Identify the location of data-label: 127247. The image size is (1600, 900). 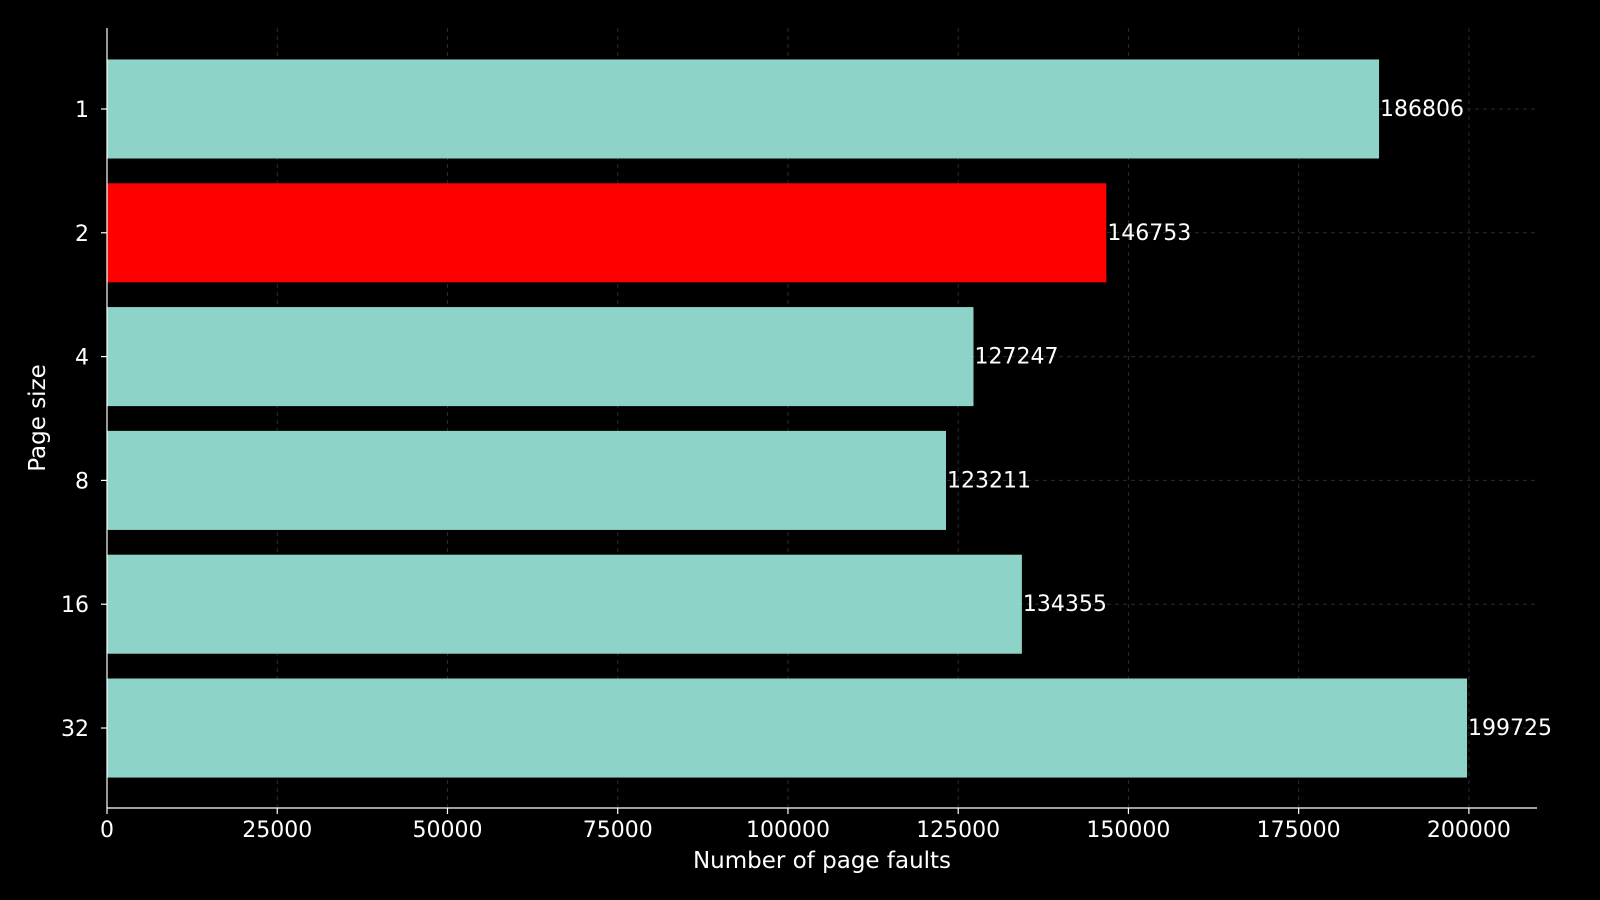
(1016, 357).